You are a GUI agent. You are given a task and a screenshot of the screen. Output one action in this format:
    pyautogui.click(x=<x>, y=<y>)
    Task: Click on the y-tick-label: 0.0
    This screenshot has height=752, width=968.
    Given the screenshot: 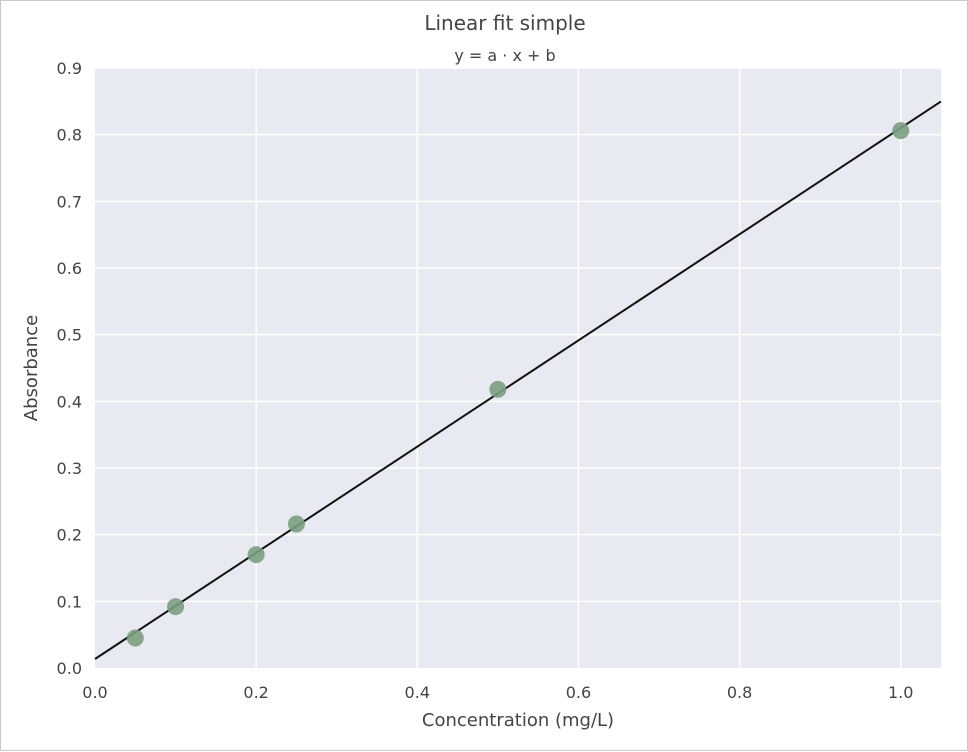 What is the action you would take?
    pyautogui.click(x=69, y=668)
    